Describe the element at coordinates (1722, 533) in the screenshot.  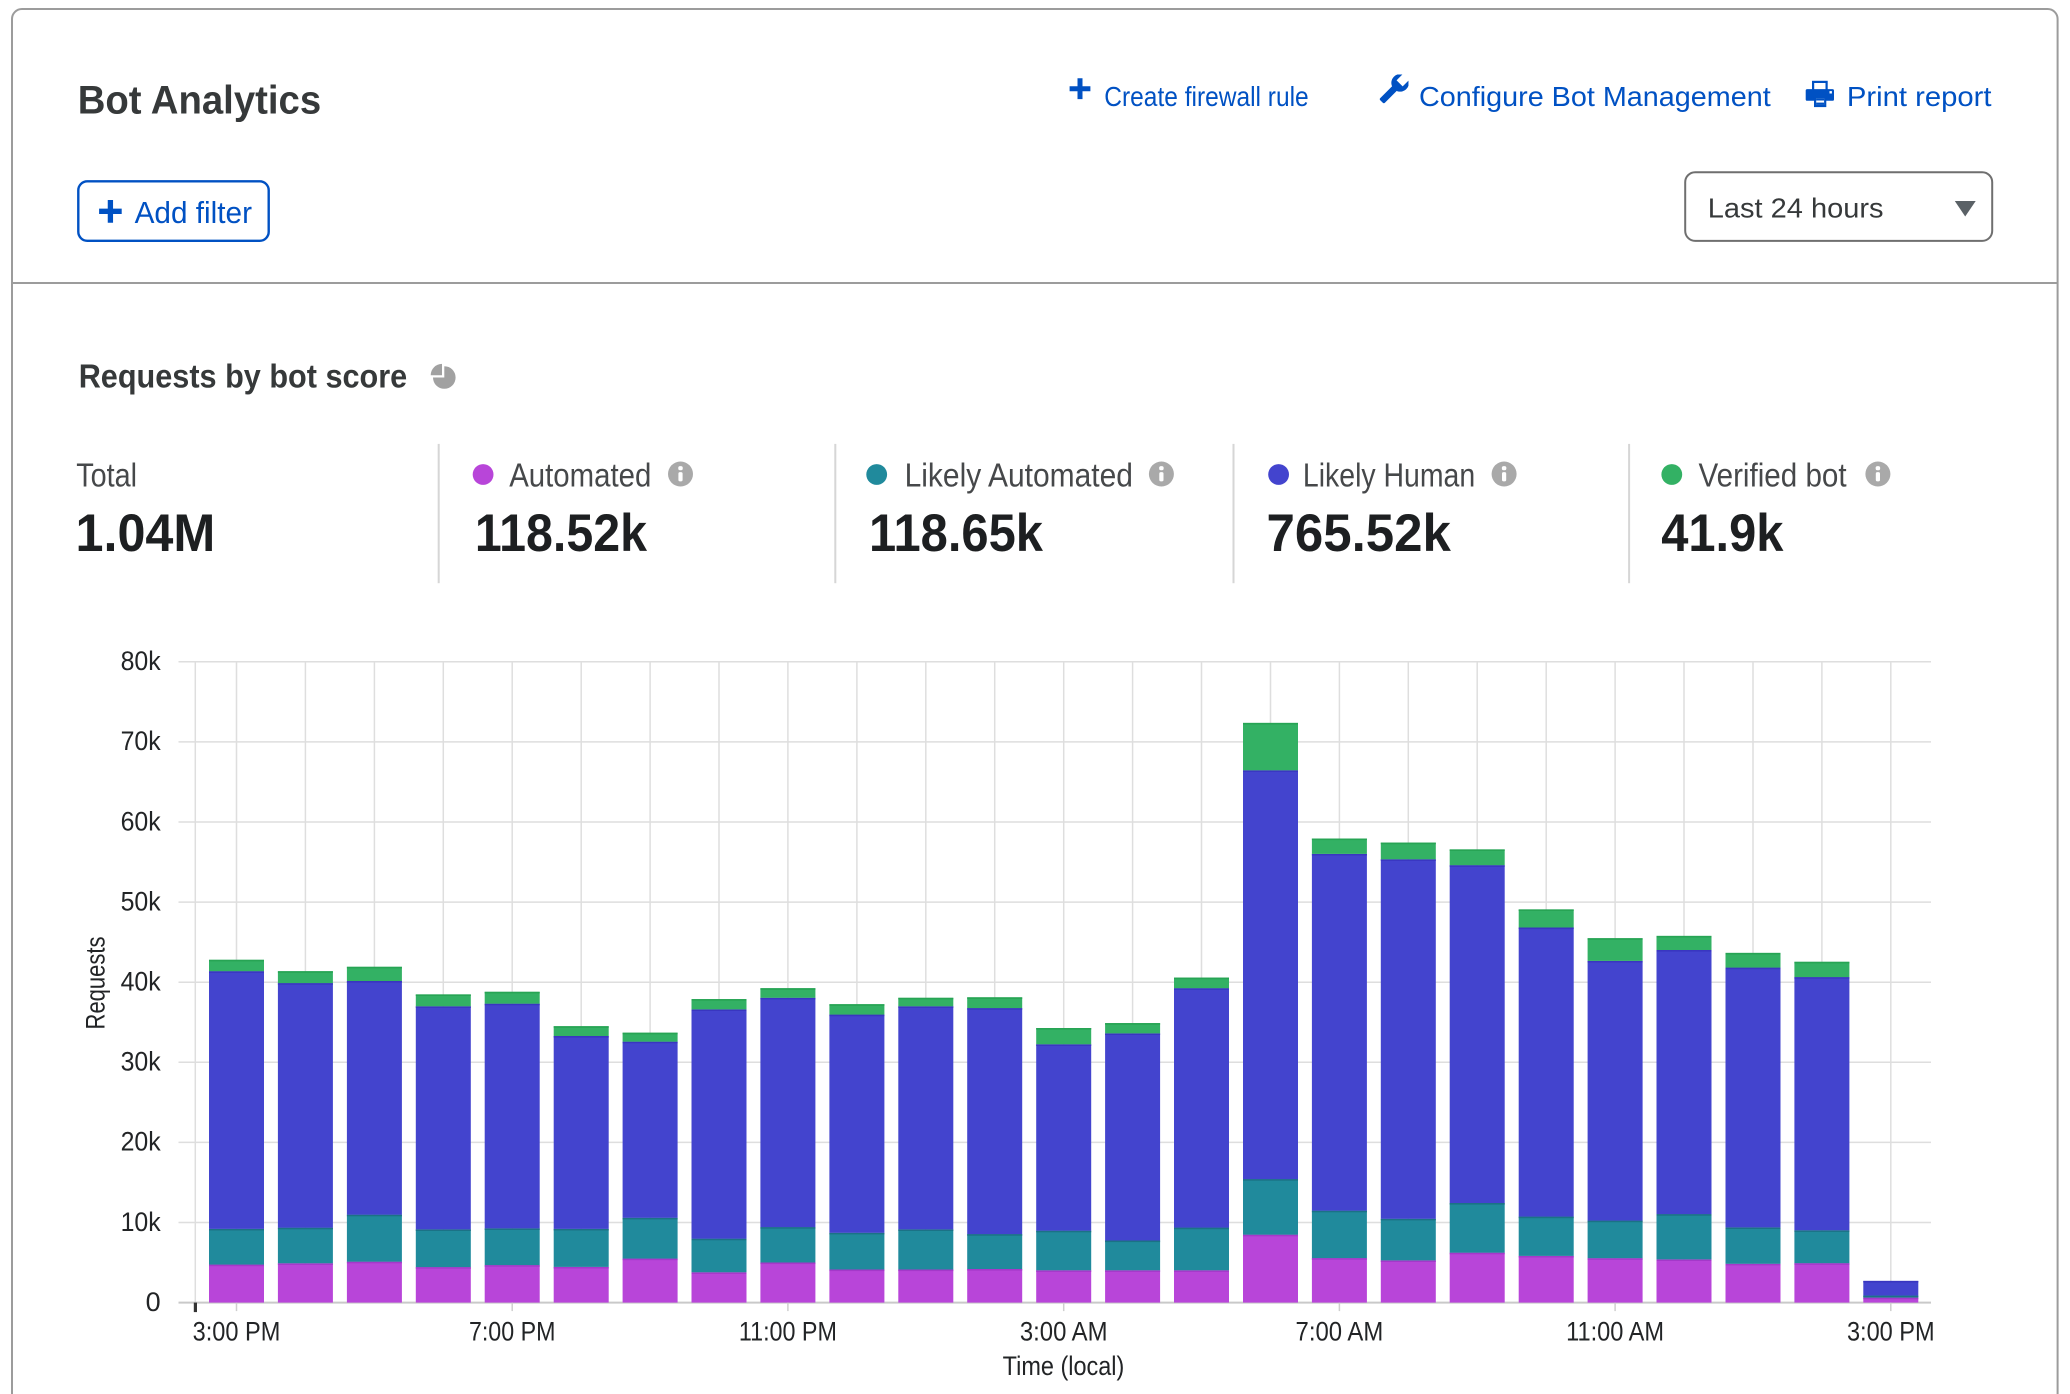
I see `svg-text: 41.9k` at that location.